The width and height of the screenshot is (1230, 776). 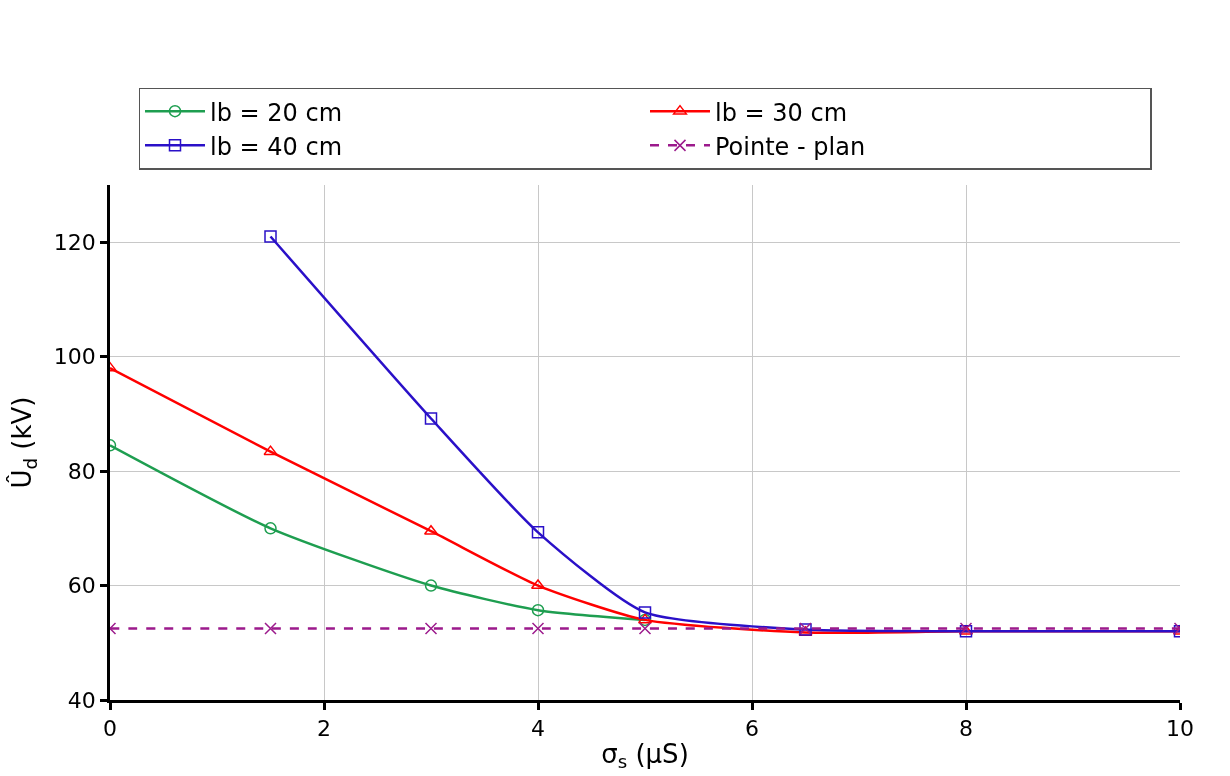 What do you see at coordinates (752, 729) in the screenshot?
I see `x-tick-label: 6` at bounding box center [752, 729].